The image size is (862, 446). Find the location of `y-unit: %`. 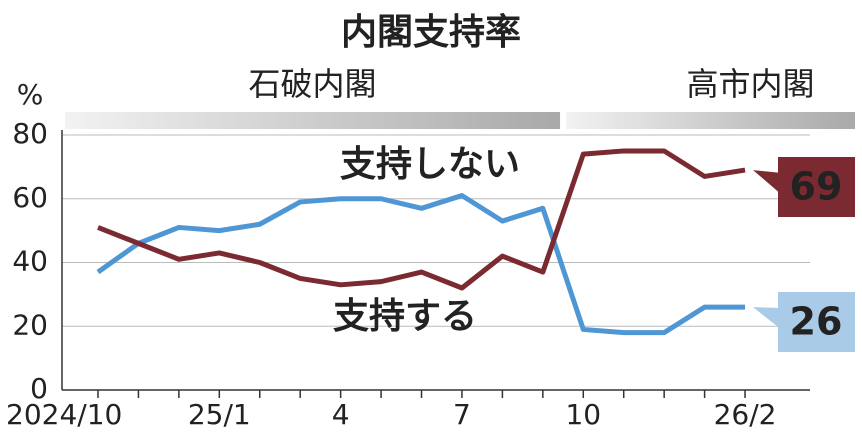

y-unit: % is located at coordinates (30, 94).